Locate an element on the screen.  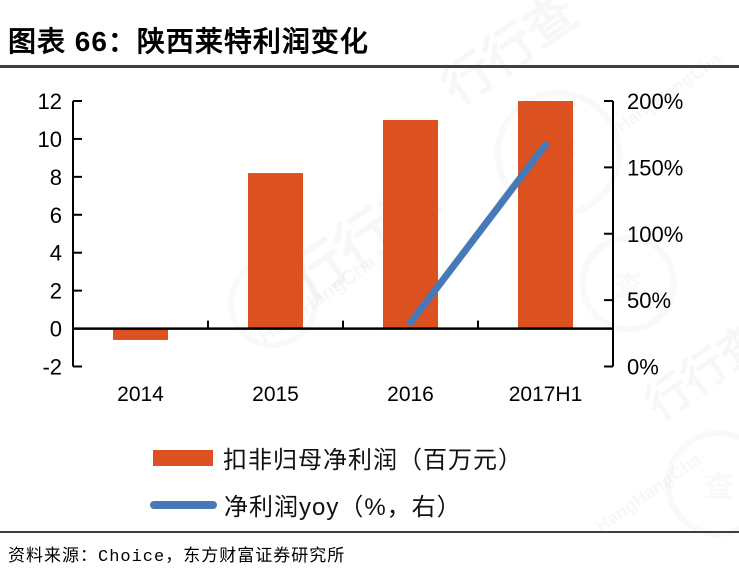
figure-title: 图表 66：陕西莱特利润变化 is located at coordinates (188, 41).